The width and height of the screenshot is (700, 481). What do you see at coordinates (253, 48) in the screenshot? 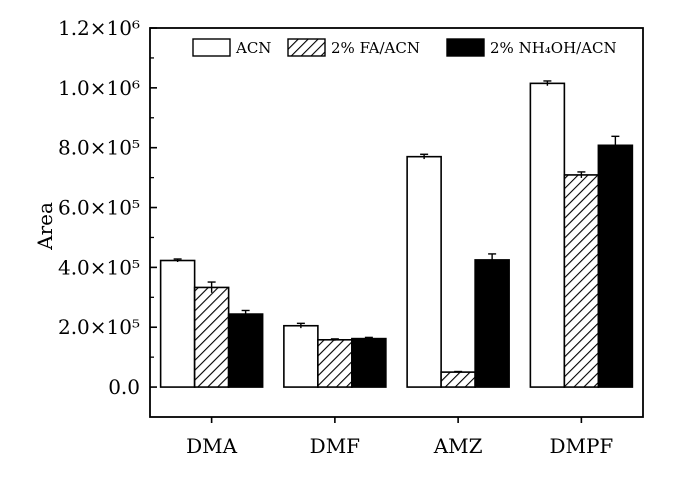
I see `legend-label-0: ACN` at bounding box center [253, 48].